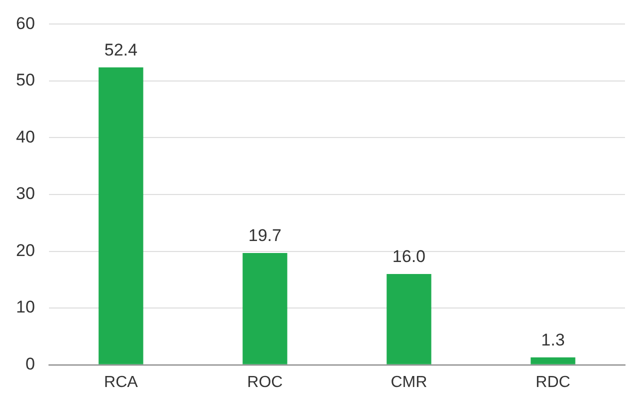  Describe the element at coordinates (25, 23) in the screenshot. I see `y-tick-label: 60` at that location.